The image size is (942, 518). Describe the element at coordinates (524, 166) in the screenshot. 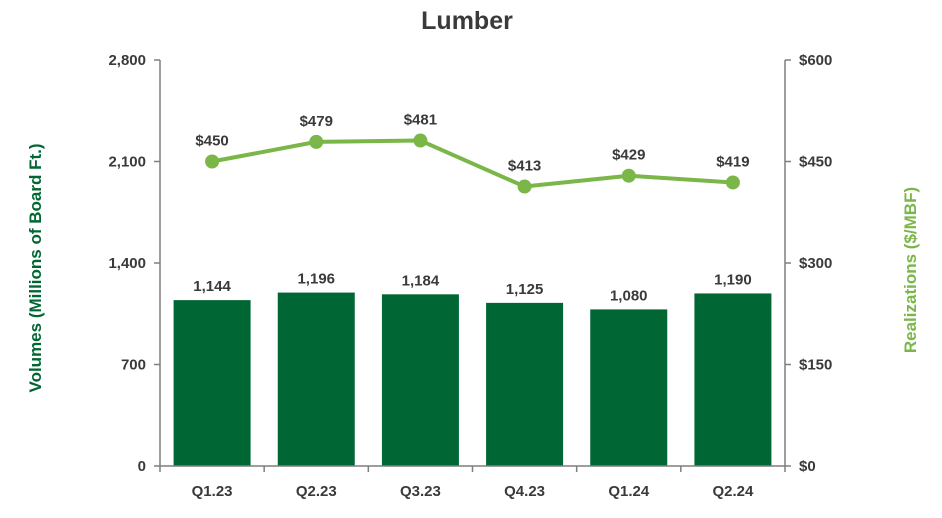

I see `line-value-label: $413` at that location.